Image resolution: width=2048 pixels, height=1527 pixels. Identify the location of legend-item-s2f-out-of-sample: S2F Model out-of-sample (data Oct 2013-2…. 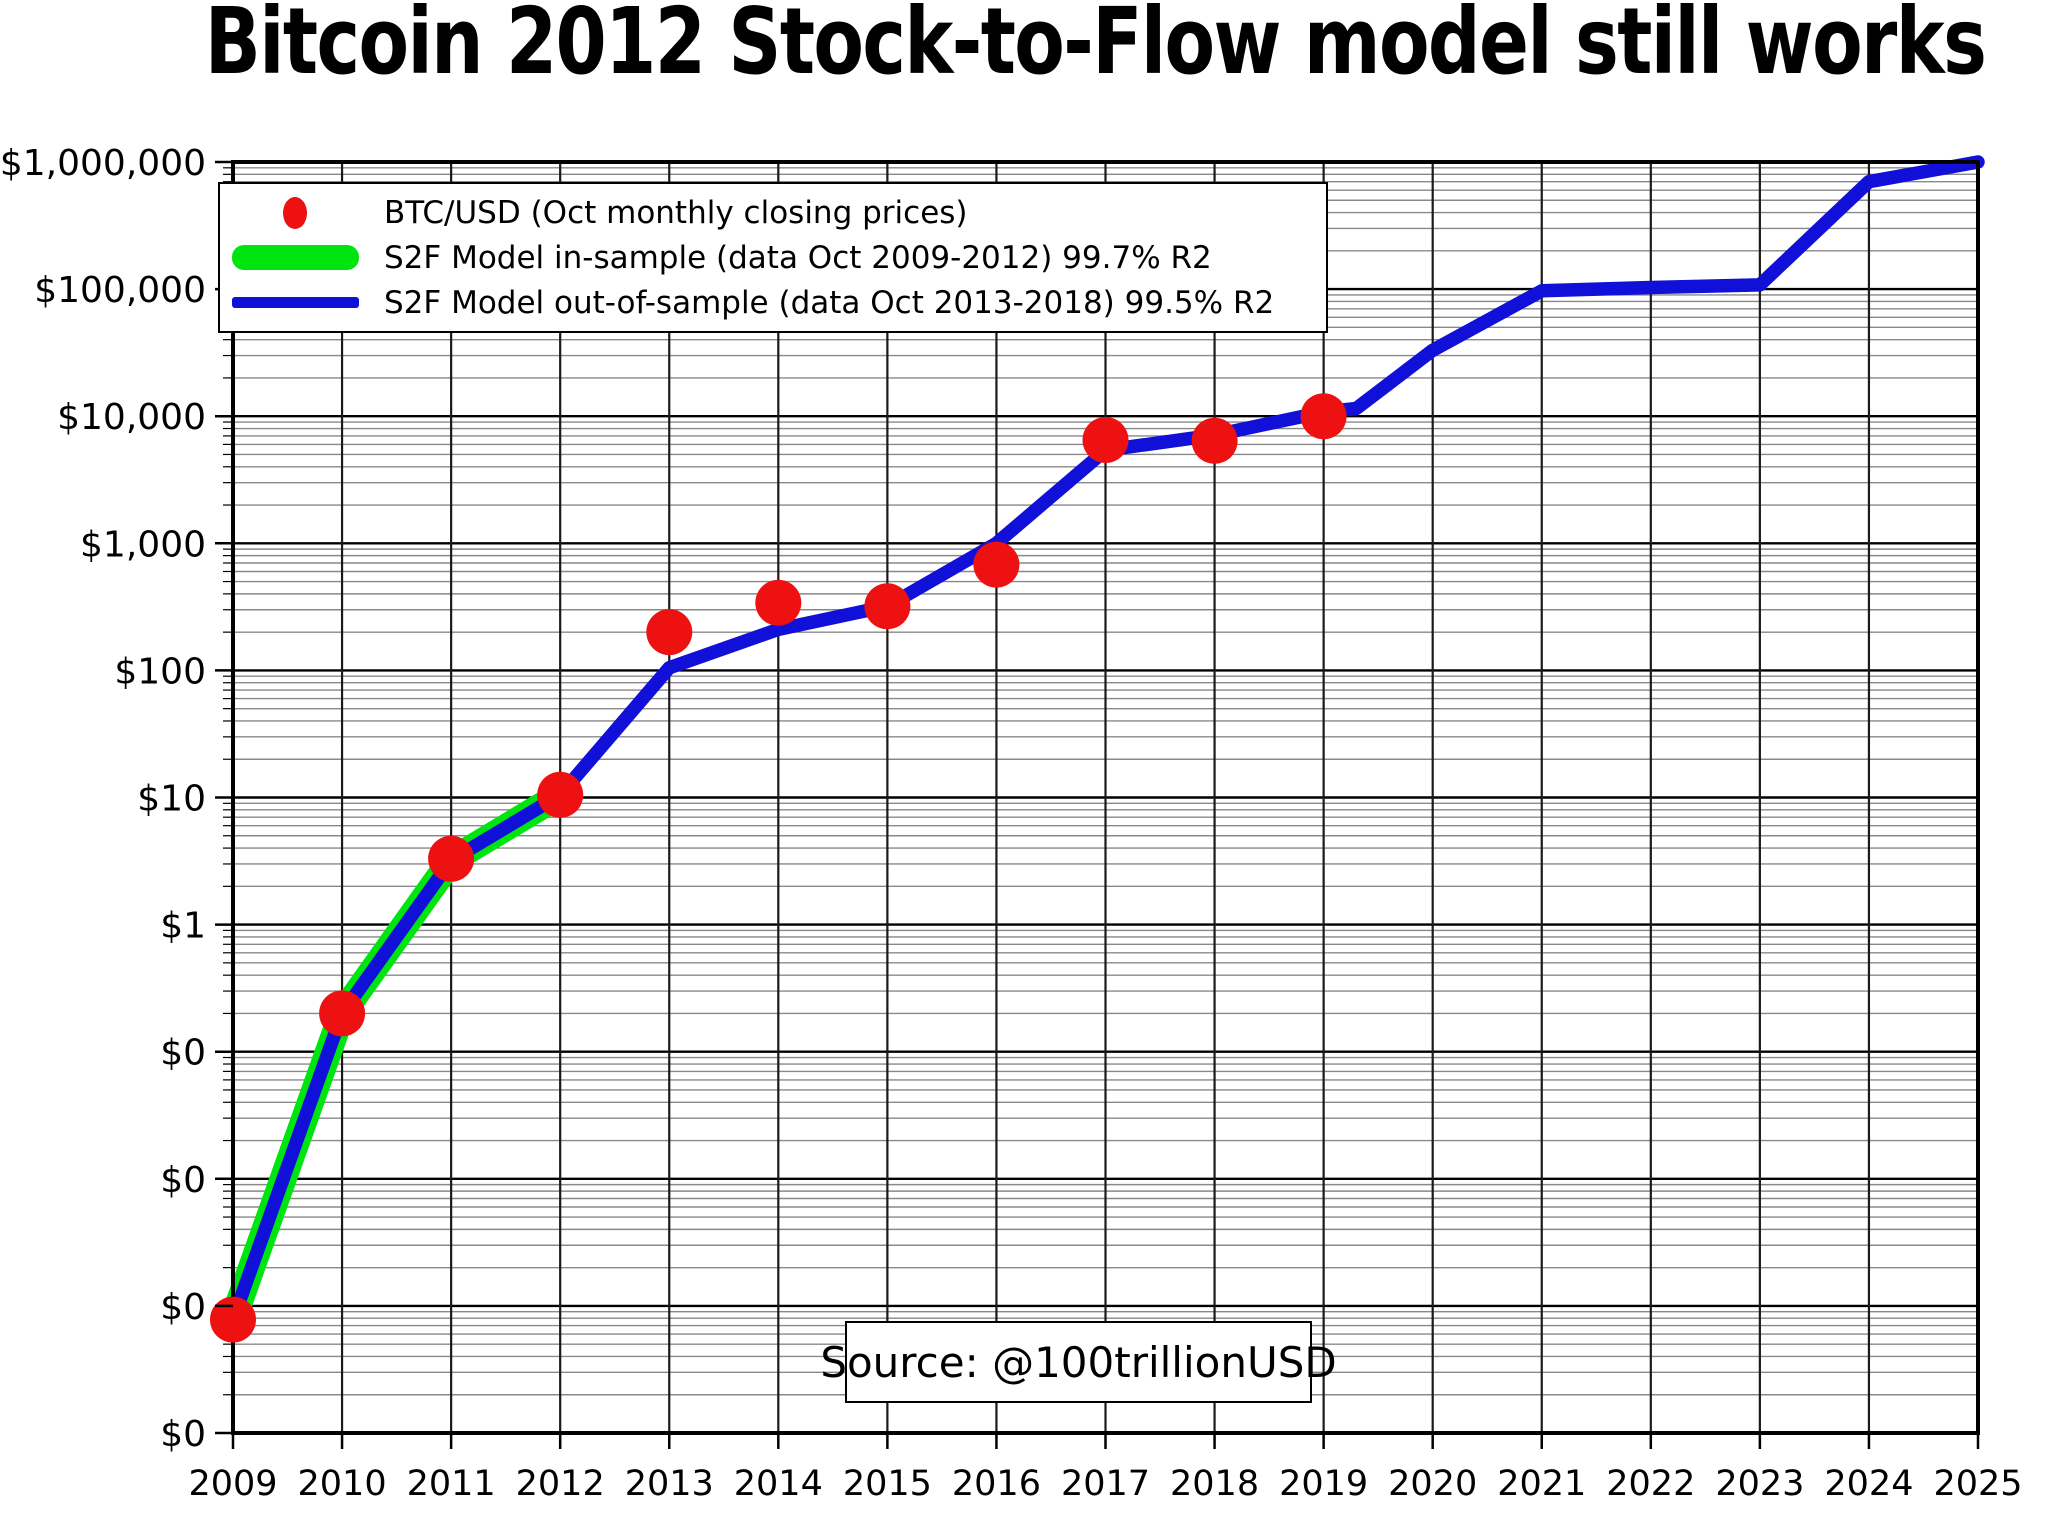
(773, 303).